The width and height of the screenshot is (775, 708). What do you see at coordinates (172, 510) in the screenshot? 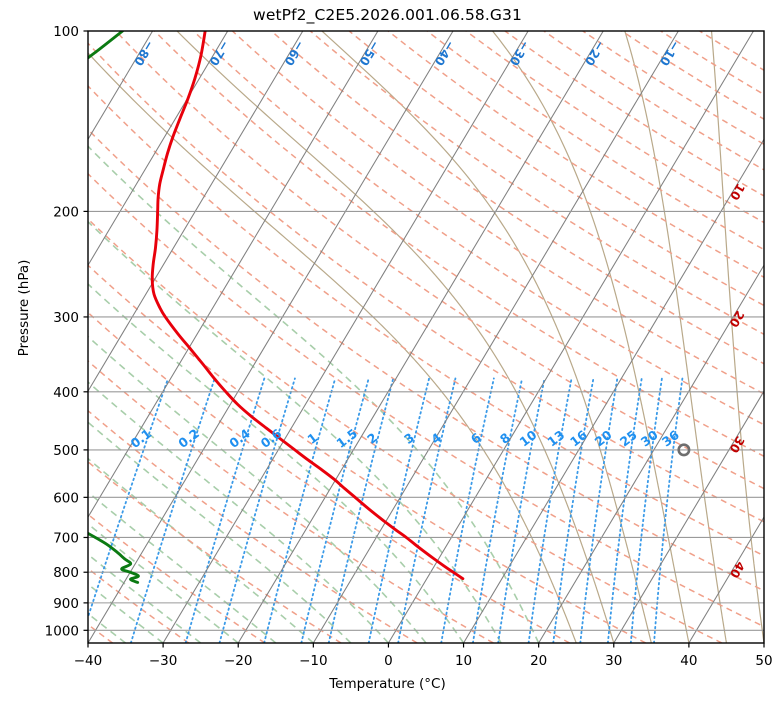
I see `mixing-ratio-0.2` at bounding box center [172, 510].